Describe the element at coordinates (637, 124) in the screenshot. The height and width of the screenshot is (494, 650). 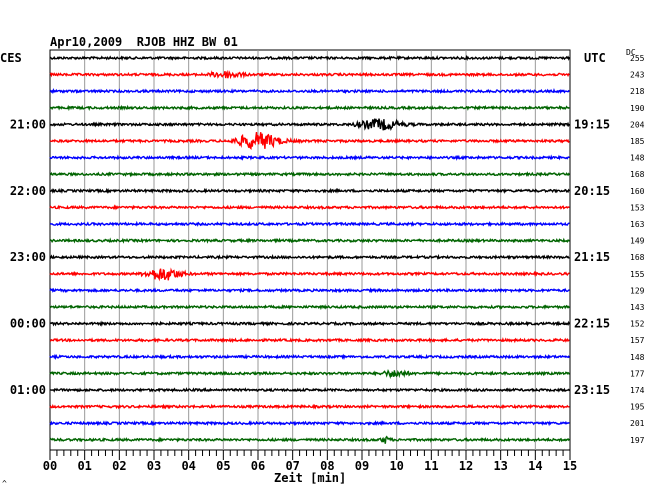
I see `dc-value: 204` at that location.